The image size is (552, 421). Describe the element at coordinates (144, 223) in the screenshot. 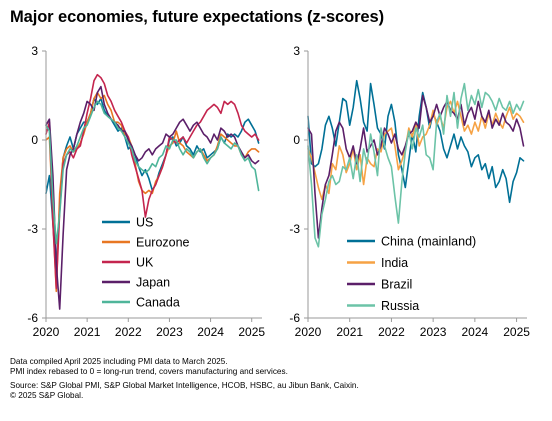

I see `legend-label-us: US` at that location.